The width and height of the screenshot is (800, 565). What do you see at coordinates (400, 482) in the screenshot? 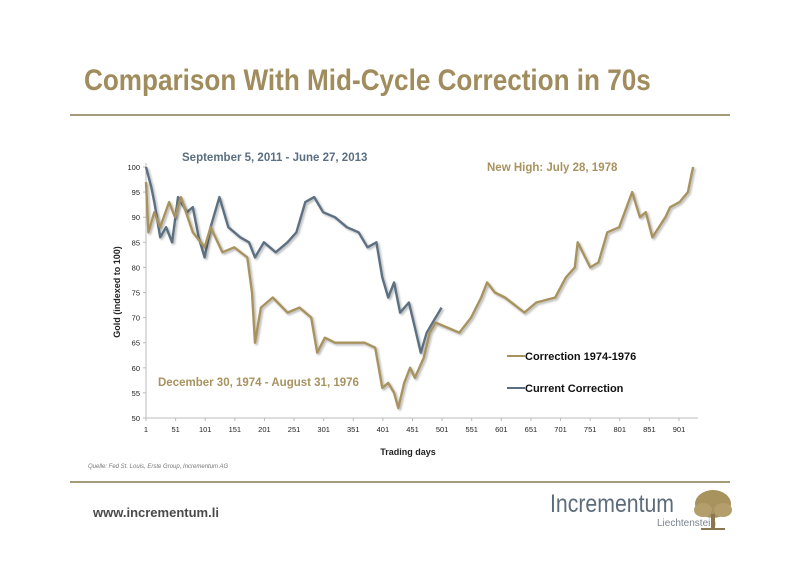
I see `footer-divider` at bounding box center [400, 482].